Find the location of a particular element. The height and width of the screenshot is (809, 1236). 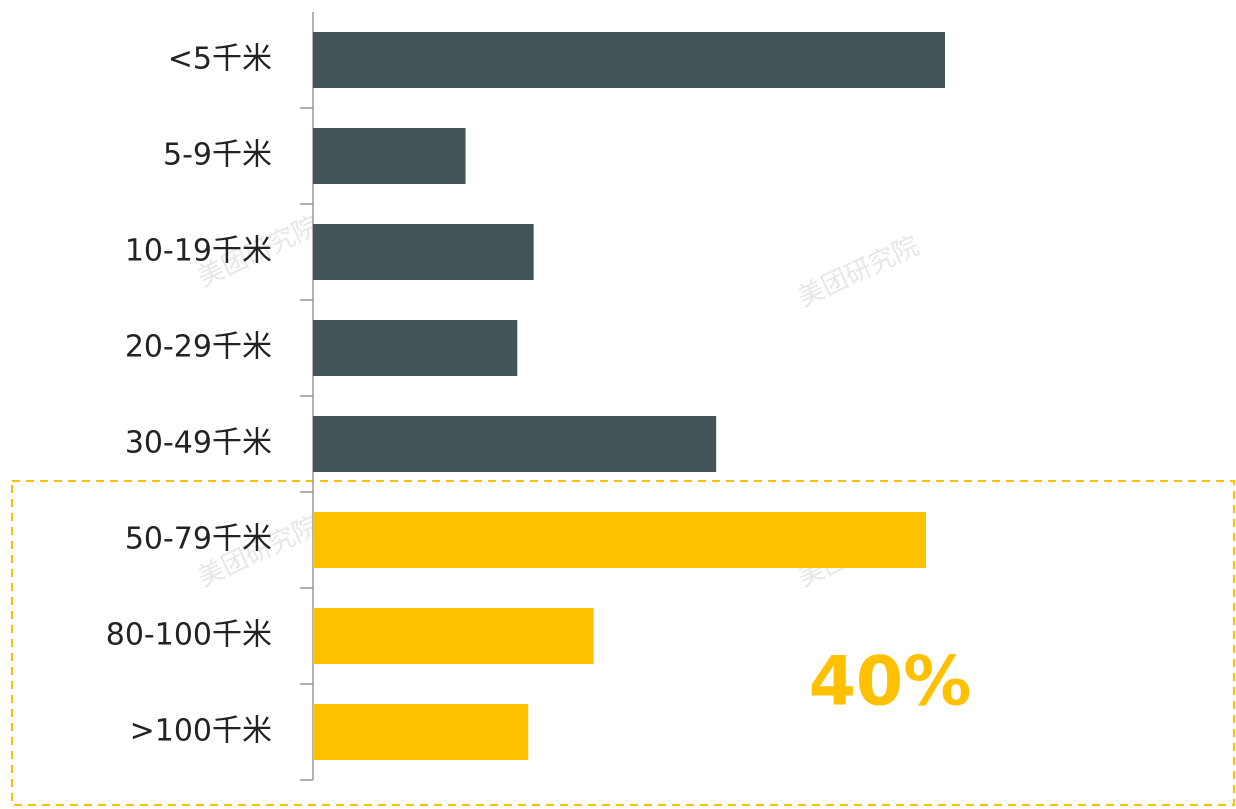

category-label: 80-100千米 is located at coordinates (189, 635).